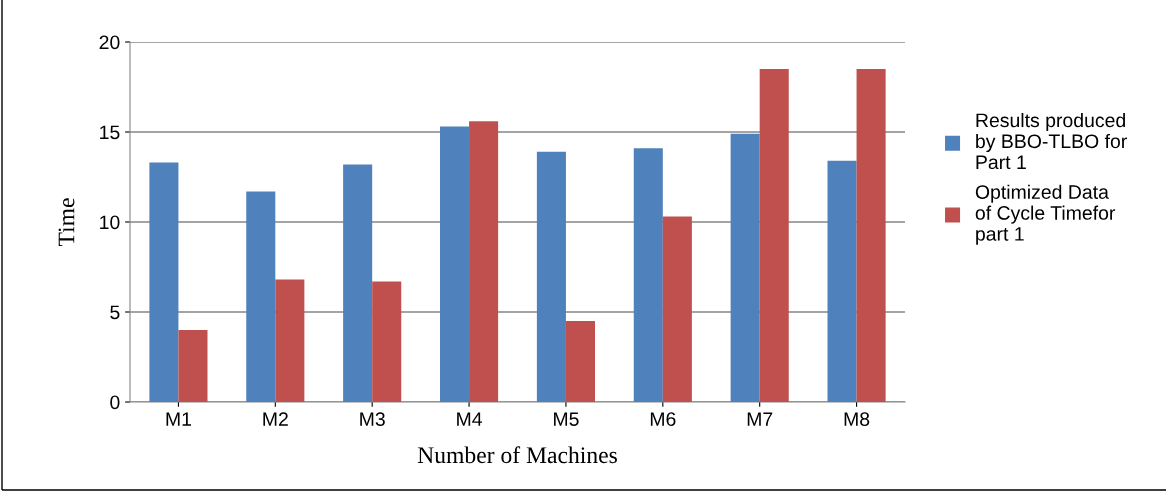 This screenshot has height=492, width=1166. I want to click on x-tick-label: M8, so click(857, 419).